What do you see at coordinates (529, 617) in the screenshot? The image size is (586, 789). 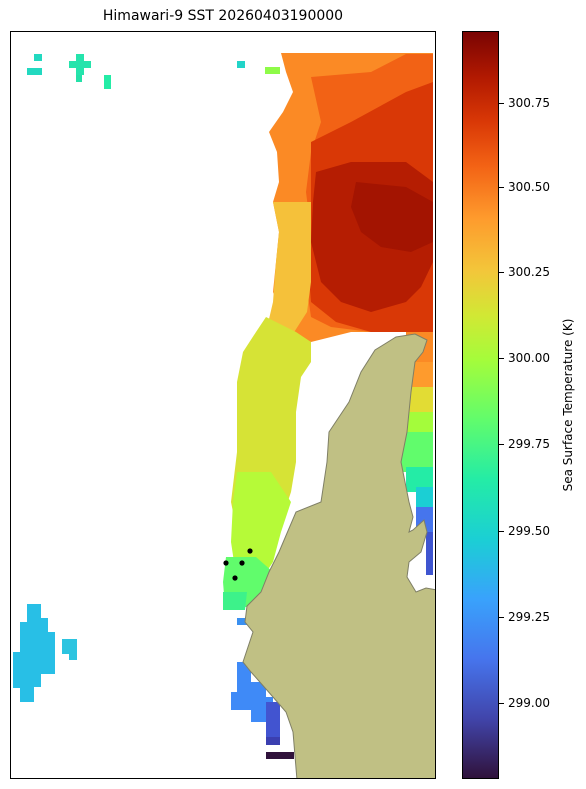 I see `colorbar-tick-label: 299.25` at bounding box center [529, 617].